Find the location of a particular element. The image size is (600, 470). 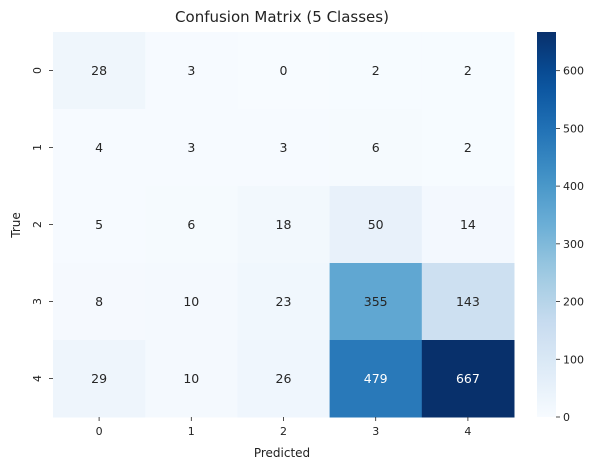

y-axis-ticks: 0 1 2 3 4 is located at coordinates (42, 224).